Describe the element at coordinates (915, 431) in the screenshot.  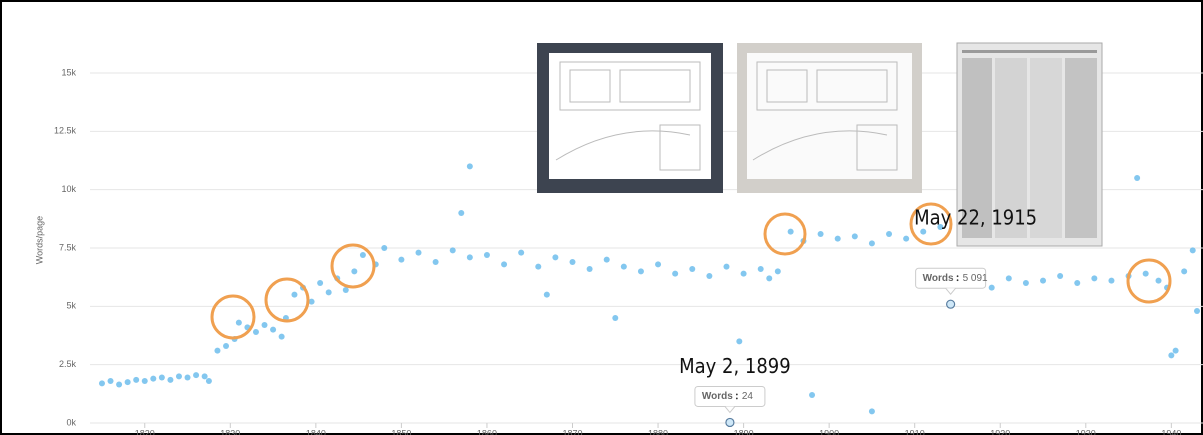
I see `x-tick-label: 1910` at that location.